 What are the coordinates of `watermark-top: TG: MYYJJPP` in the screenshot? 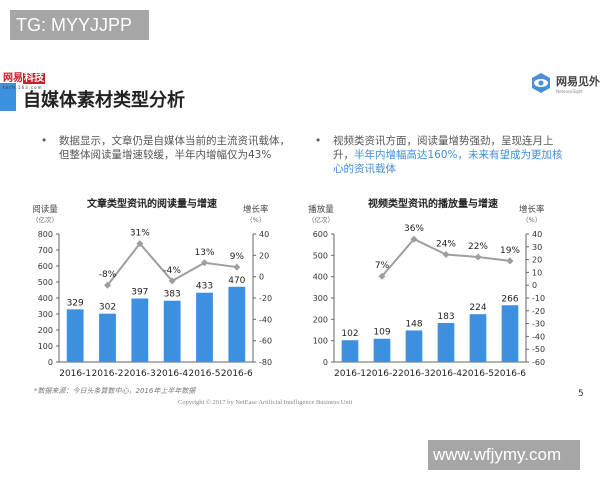 It's located at (79, 25).